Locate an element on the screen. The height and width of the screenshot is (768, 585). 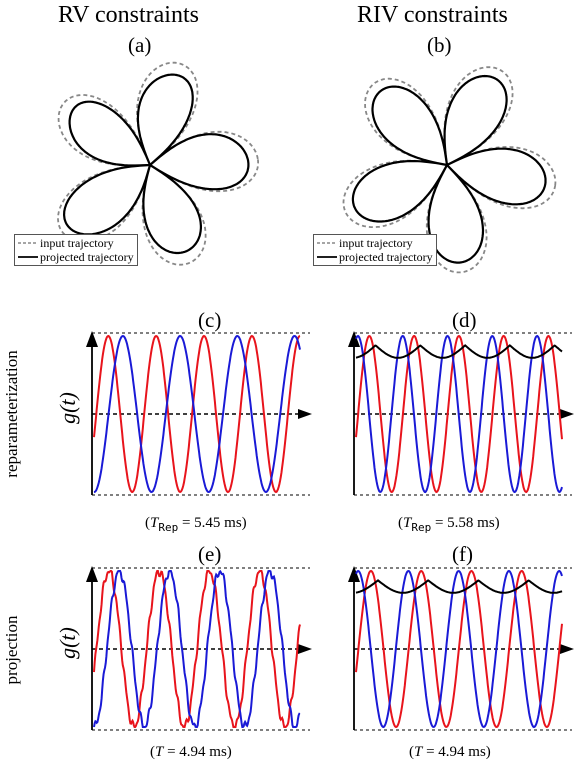
row-label-projection: projection is located at coordinates (11, 650).